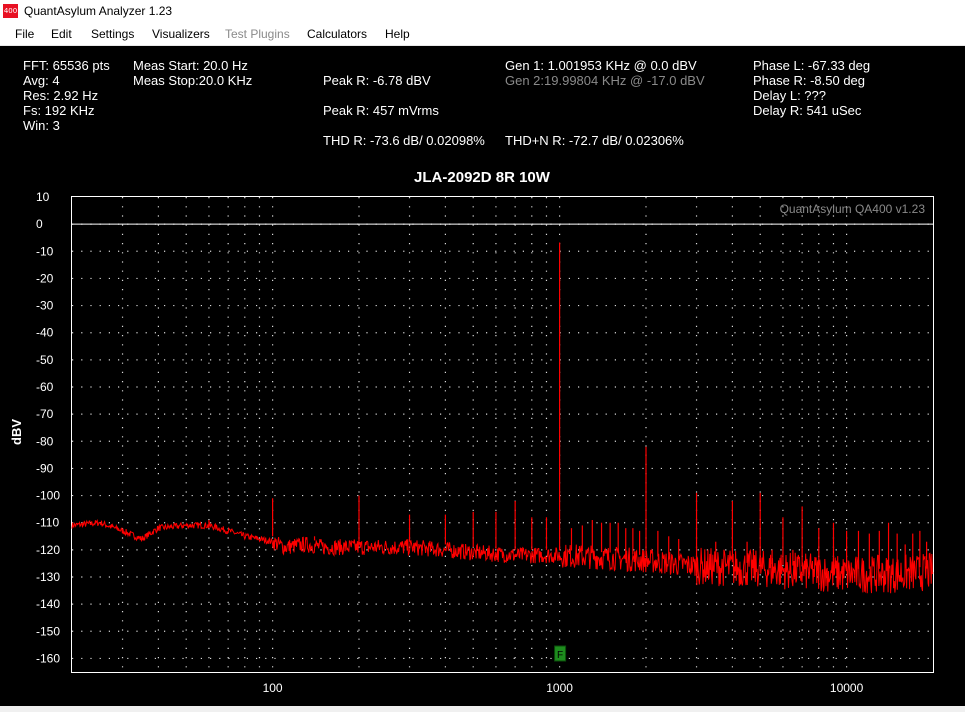 Image resolution: width=965 pixels, height=712 pixels. I want to click on x-tick-label: 1000, so click(559, 688).